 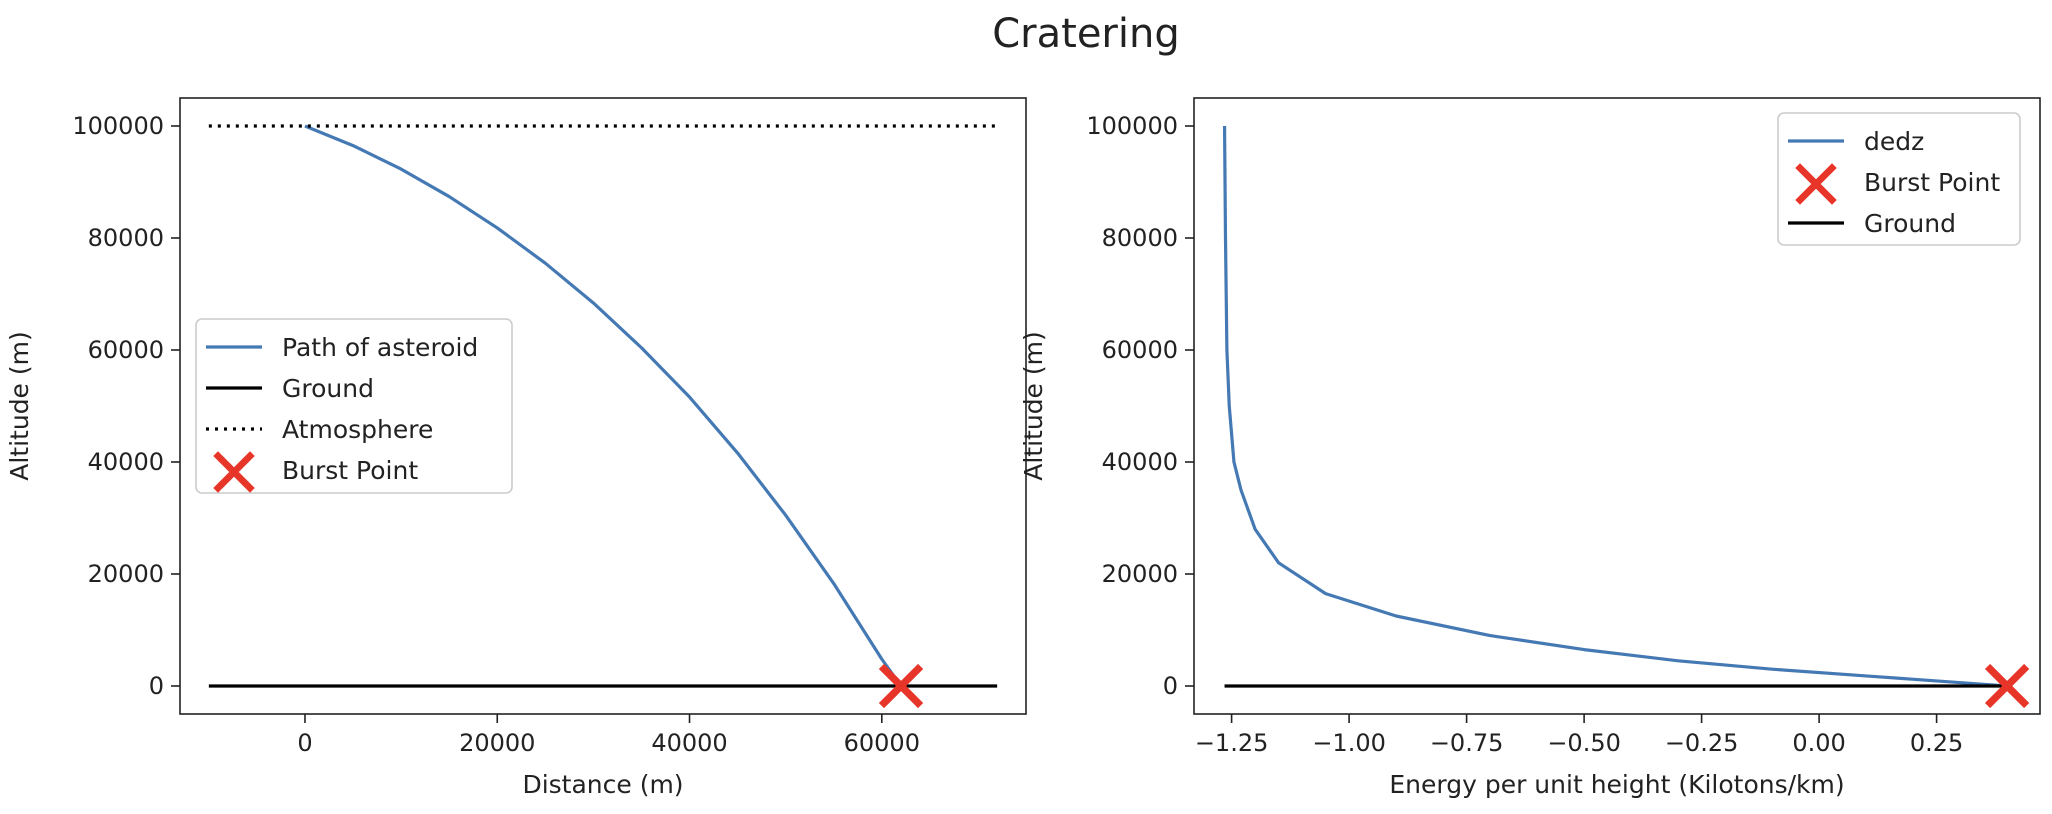 What do you see at coordinates (1894, 141) in the screenshot?
I see `legend-label: dedz` at bounding box center [1894, 141].